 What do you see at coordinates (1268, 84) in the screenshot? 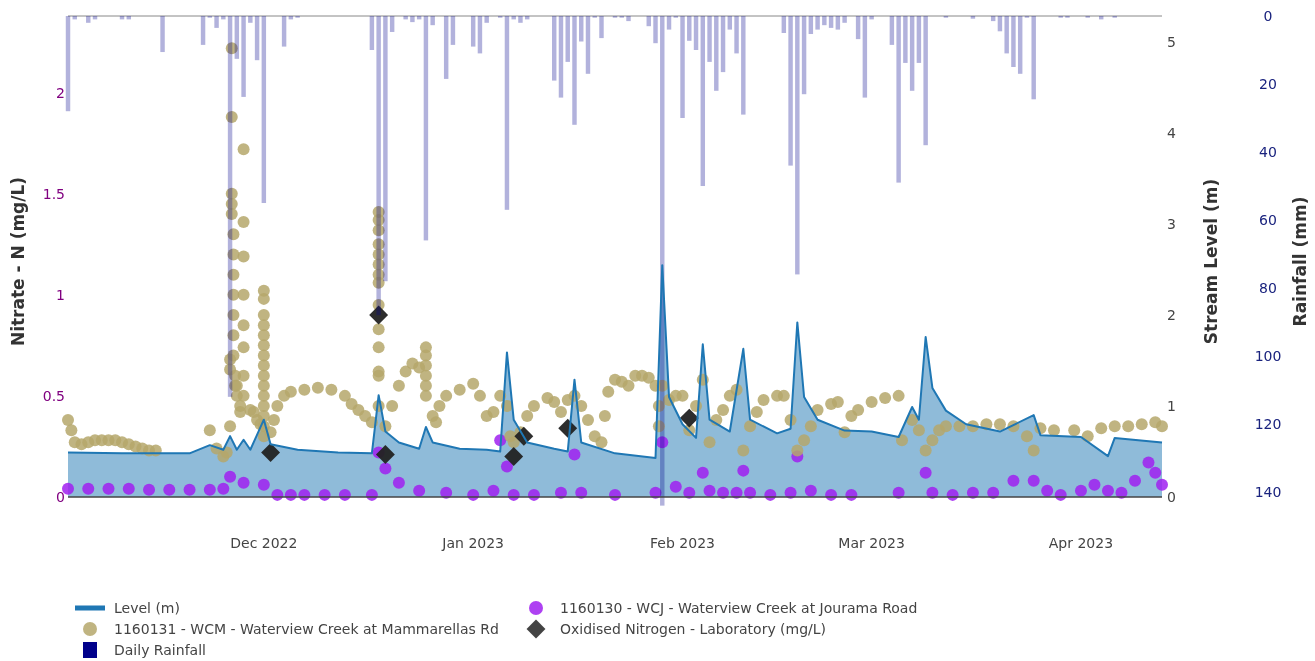
I see `y3-tick-label: 20` at bounding box center [1268, 84].